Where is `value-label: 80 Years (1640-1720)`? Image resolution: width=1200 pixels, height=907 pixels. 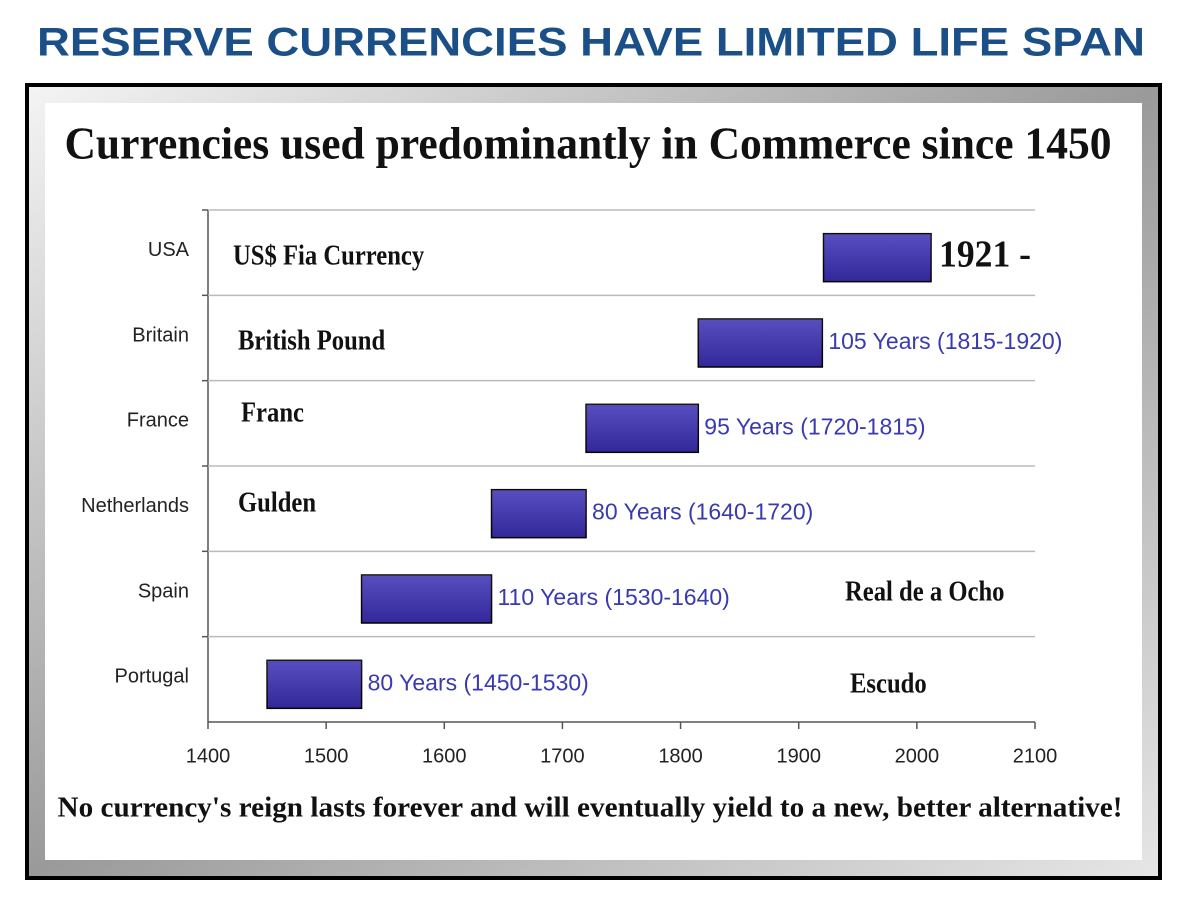
value-label: 80 Years (1640-1720) is located at coordinates (702, 512).